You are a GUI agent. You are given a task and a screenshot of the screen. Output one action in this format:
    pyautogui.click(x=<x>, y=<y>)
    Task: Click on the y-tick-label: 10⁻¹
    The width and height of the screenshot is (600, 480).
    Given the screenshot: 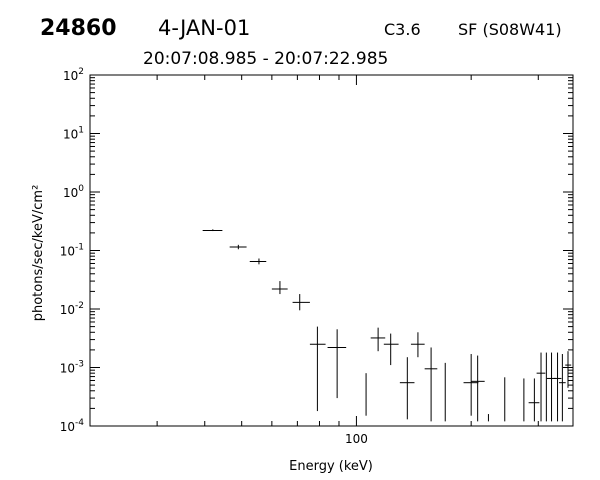 What is the action you would take?
    pyautogui.click(x=72, y=251)
    